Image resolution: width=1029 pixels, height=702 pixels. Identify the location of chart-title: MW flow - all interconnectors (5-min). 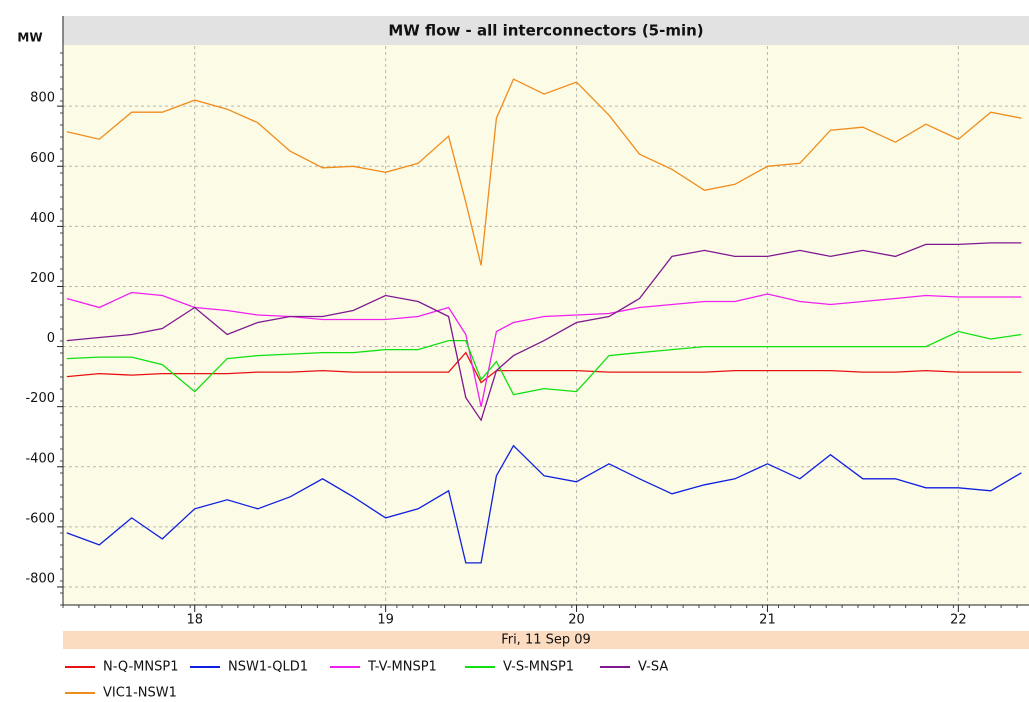
(545, 31).